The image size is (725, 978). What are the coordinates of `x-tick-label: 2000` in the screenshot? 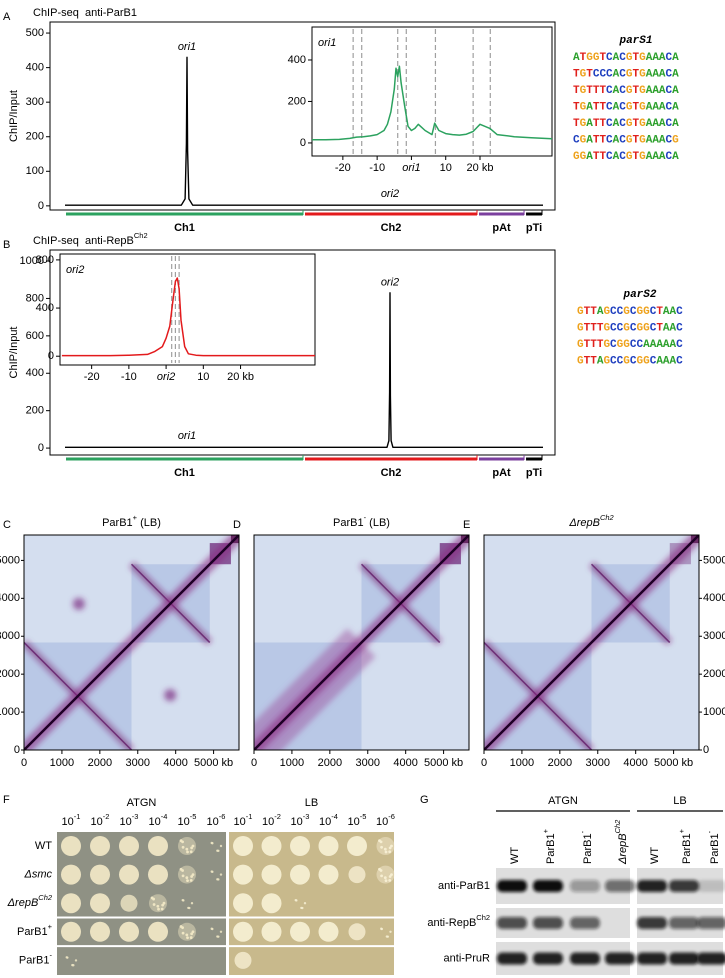 It's located at (100, 763).